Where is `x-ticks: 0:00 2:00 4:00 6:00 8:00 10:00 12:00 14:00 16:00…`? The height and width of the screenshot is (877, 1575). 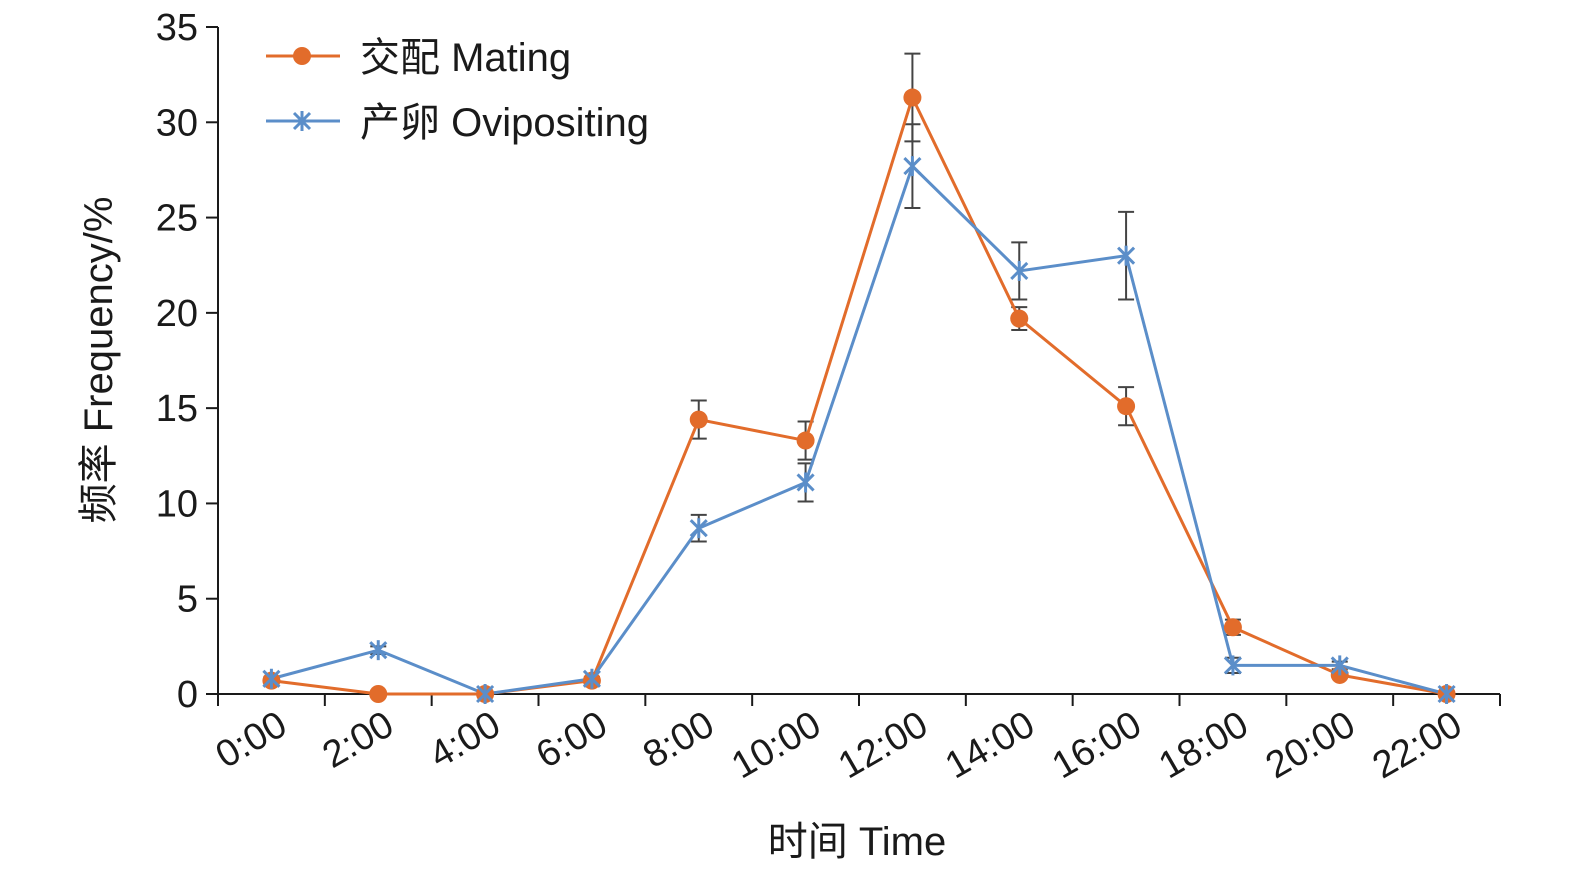 x-ticks: 0:00 2:00 4:00 6:00 8:00 10:00 12:00 14:00 16:00… is located at coordinates (855, 740).